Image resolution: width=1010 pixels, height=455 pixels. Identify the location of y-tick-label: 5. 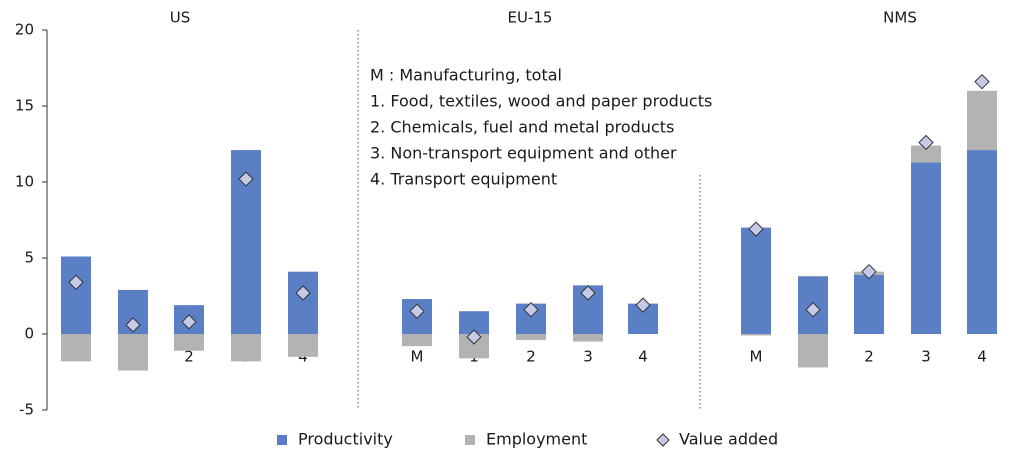
(29, 258).